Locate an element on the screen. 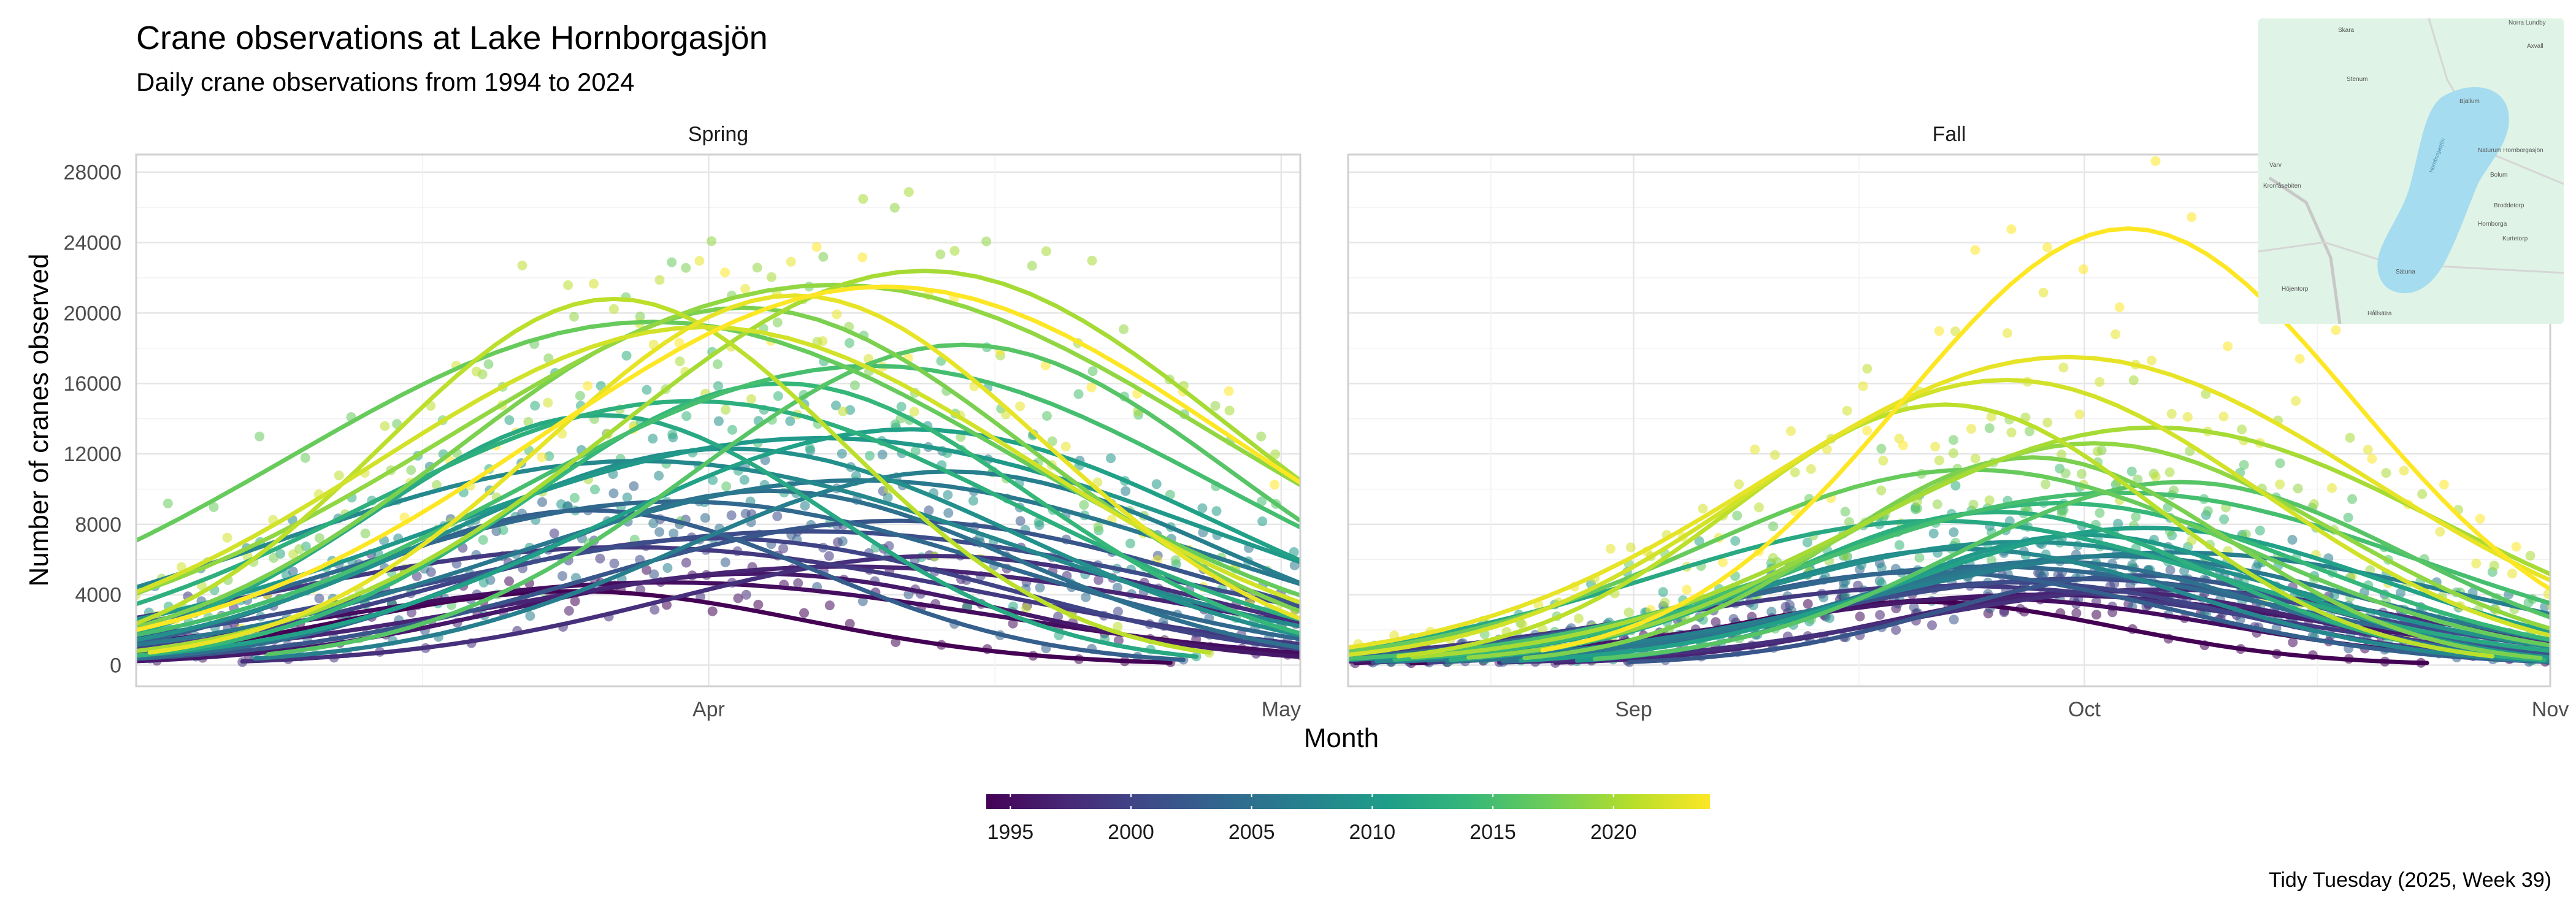 The height and width of the screenshot is (923, 2576). x-tick-label: Nov is located at coordinates (2550, 709).